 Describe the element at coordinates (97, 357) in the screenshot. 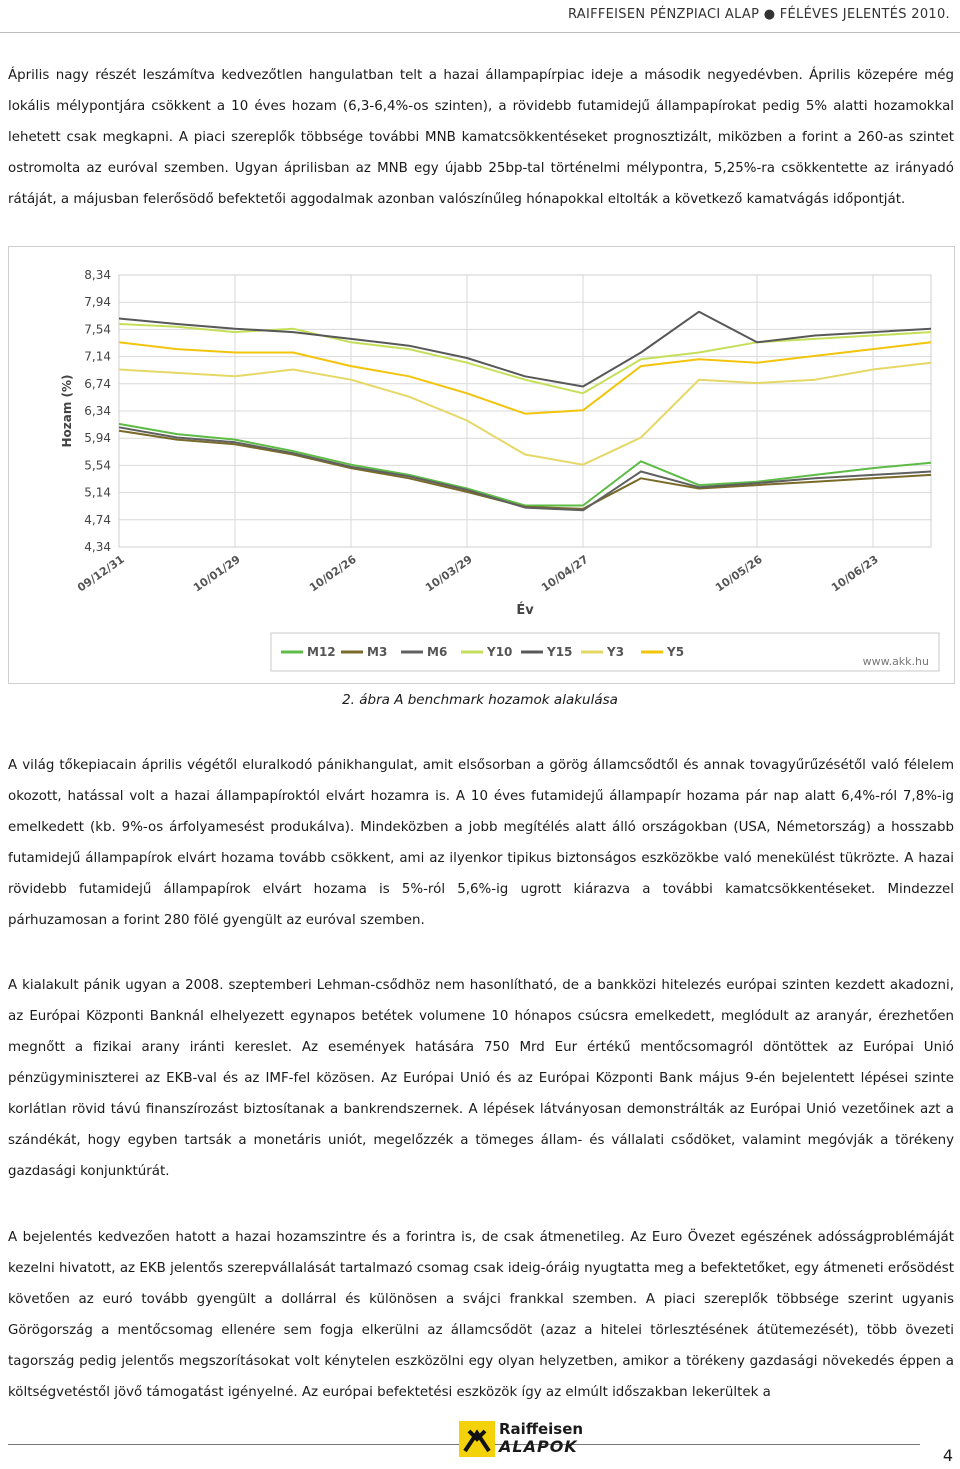

I see `y-tick-label: 7,14` at that location.